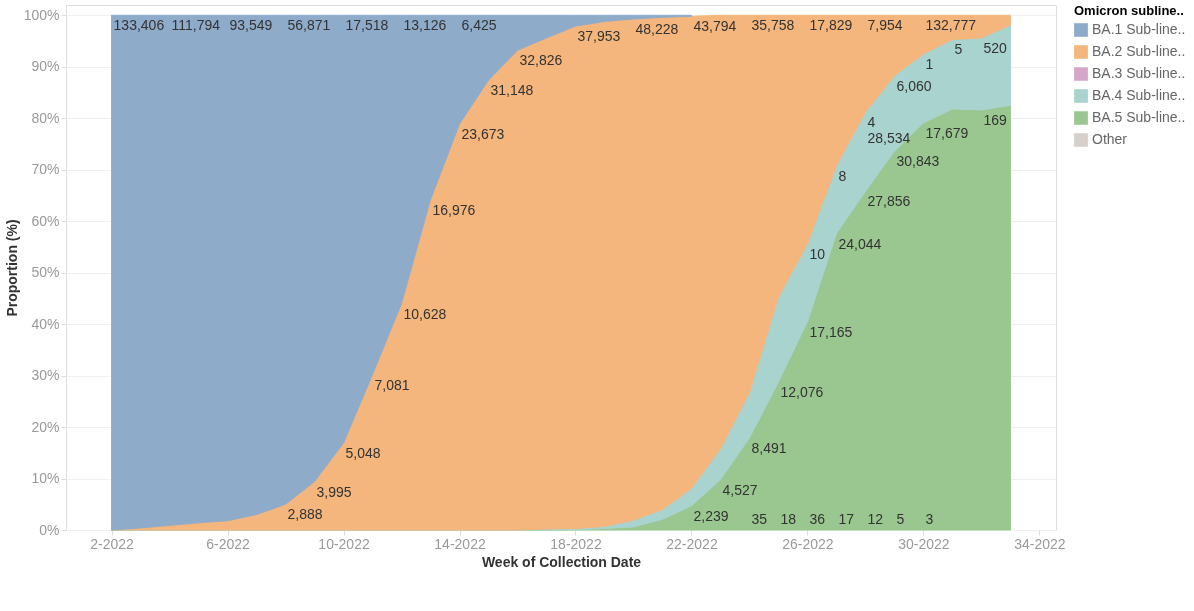 The height and width of the screenshot is (611, 1194). Describe the element at coordinates (860, 243) in the screenshot. I see `annotation: 24,044` at that location.